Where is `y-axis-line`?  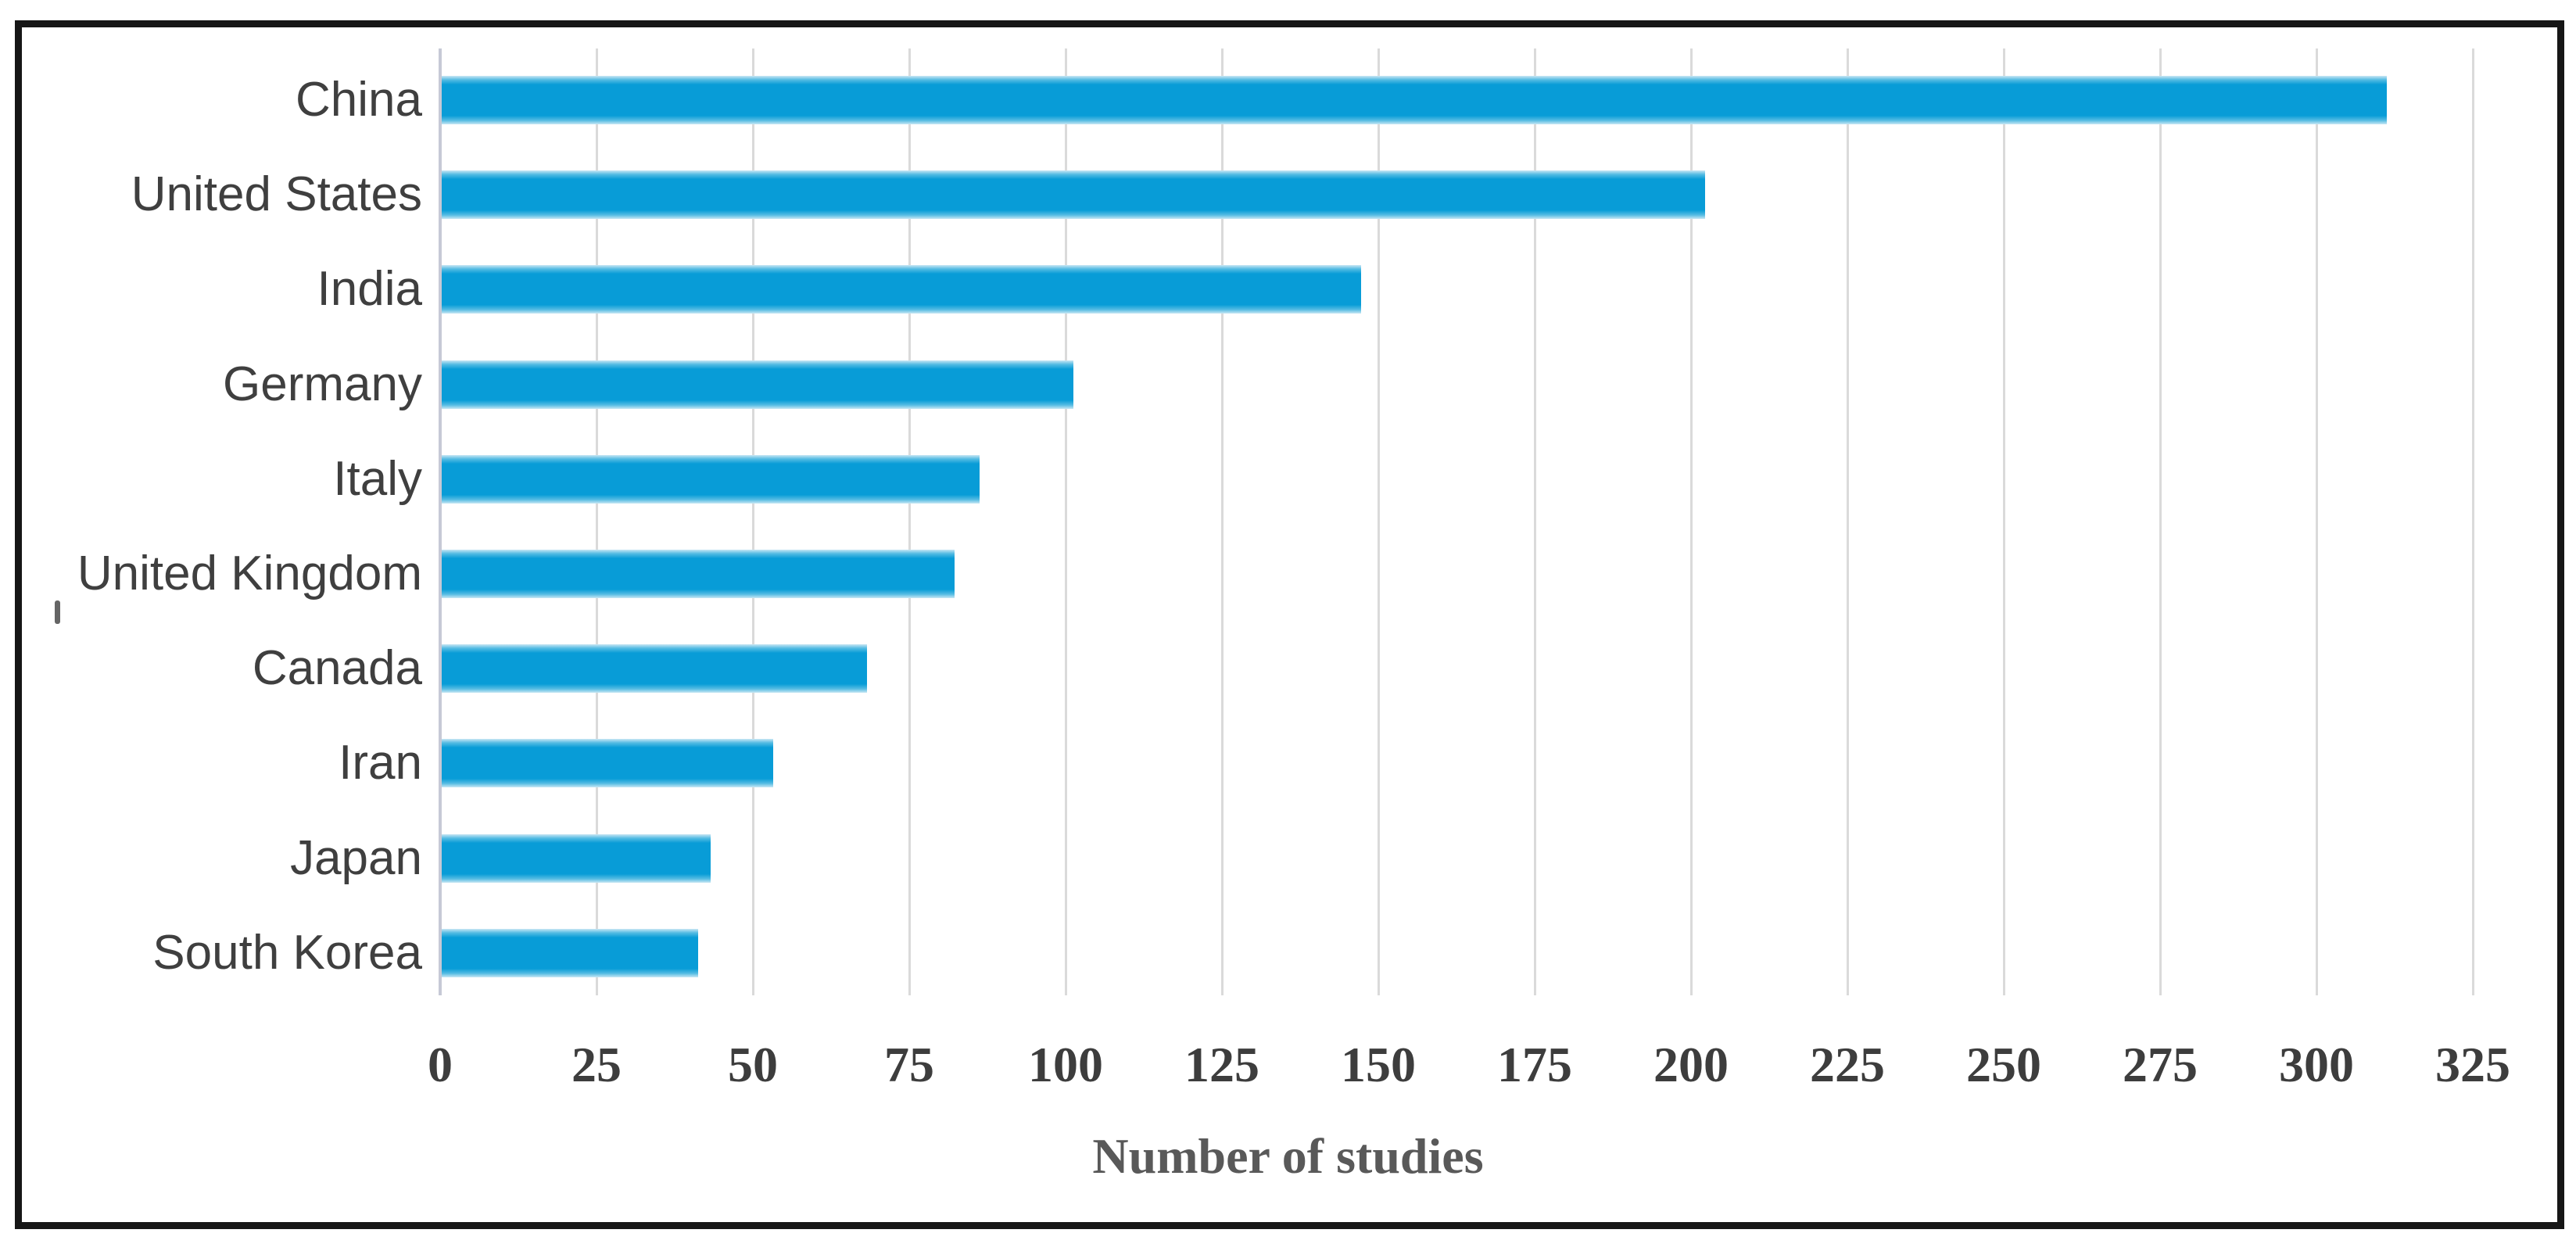 y-axis-line is located at coordinates (440, 521).